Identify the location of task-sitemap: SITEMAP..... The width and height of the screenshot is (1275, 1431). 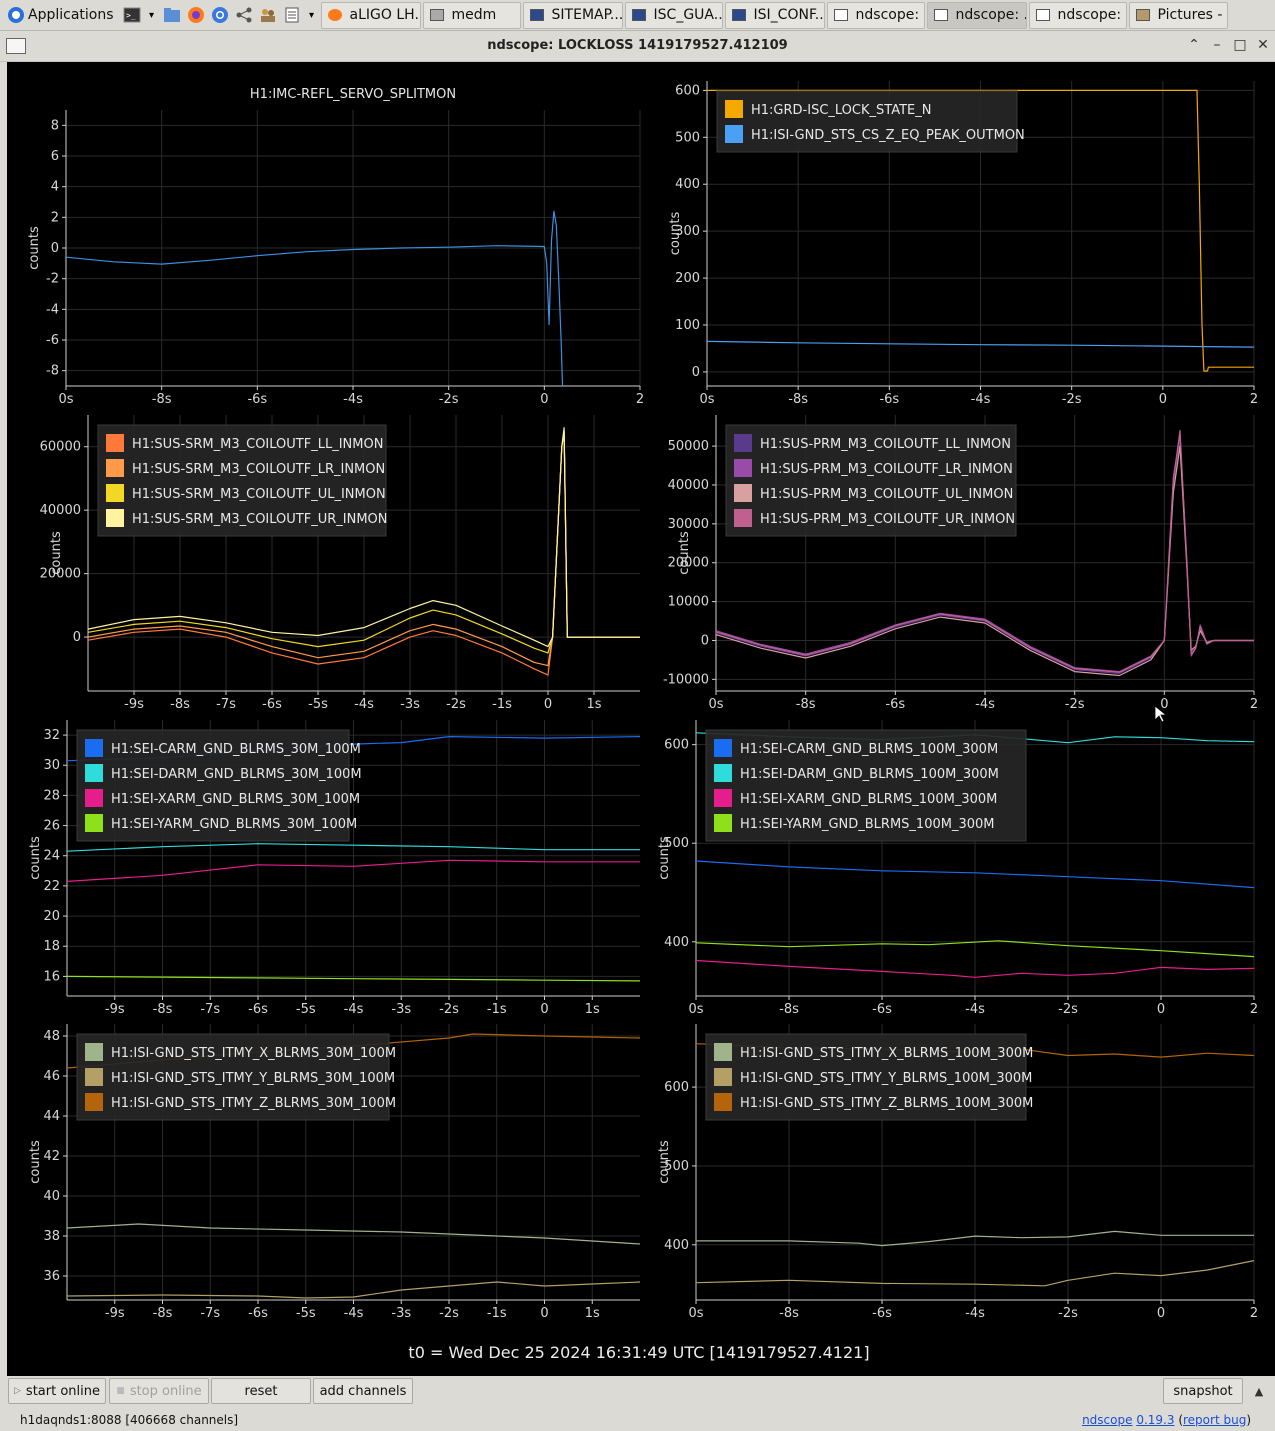
(572, 15).